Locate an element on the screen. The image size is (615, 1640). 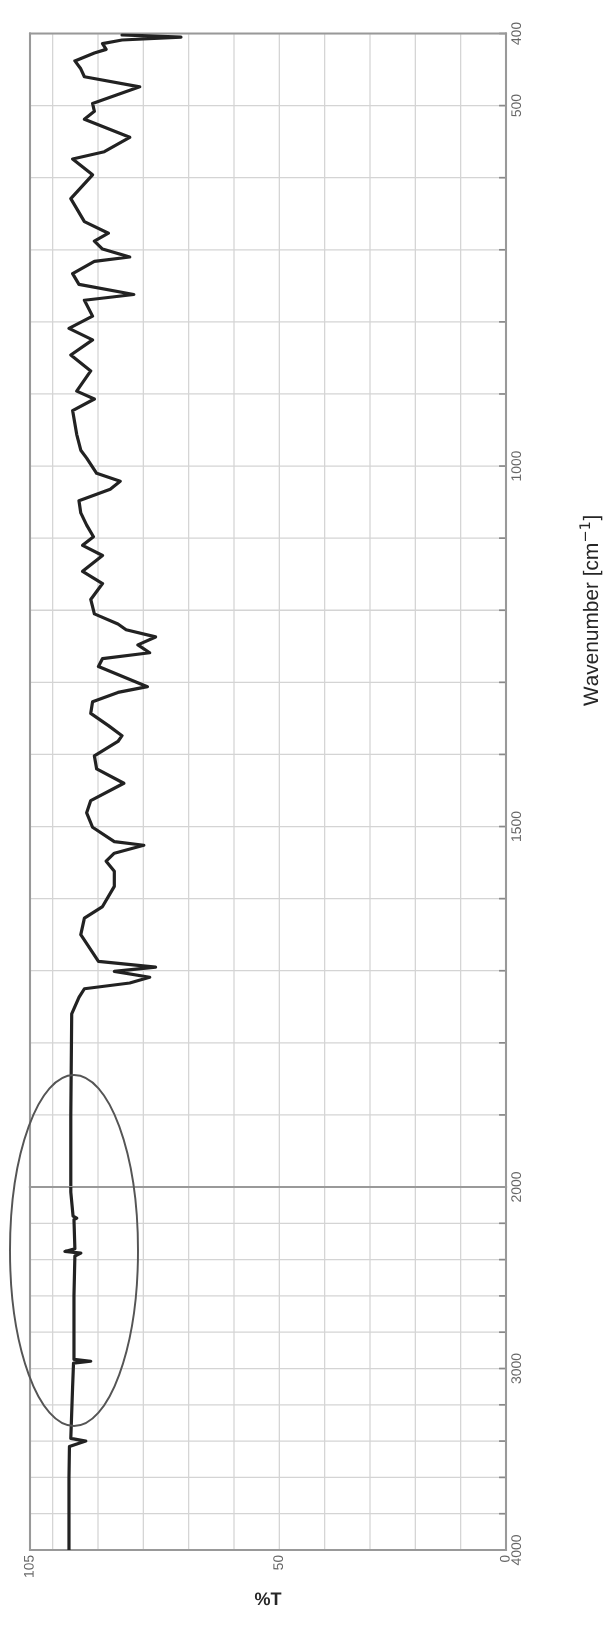
y-tick-label: 4000 is located at coordinates (516, 1550).